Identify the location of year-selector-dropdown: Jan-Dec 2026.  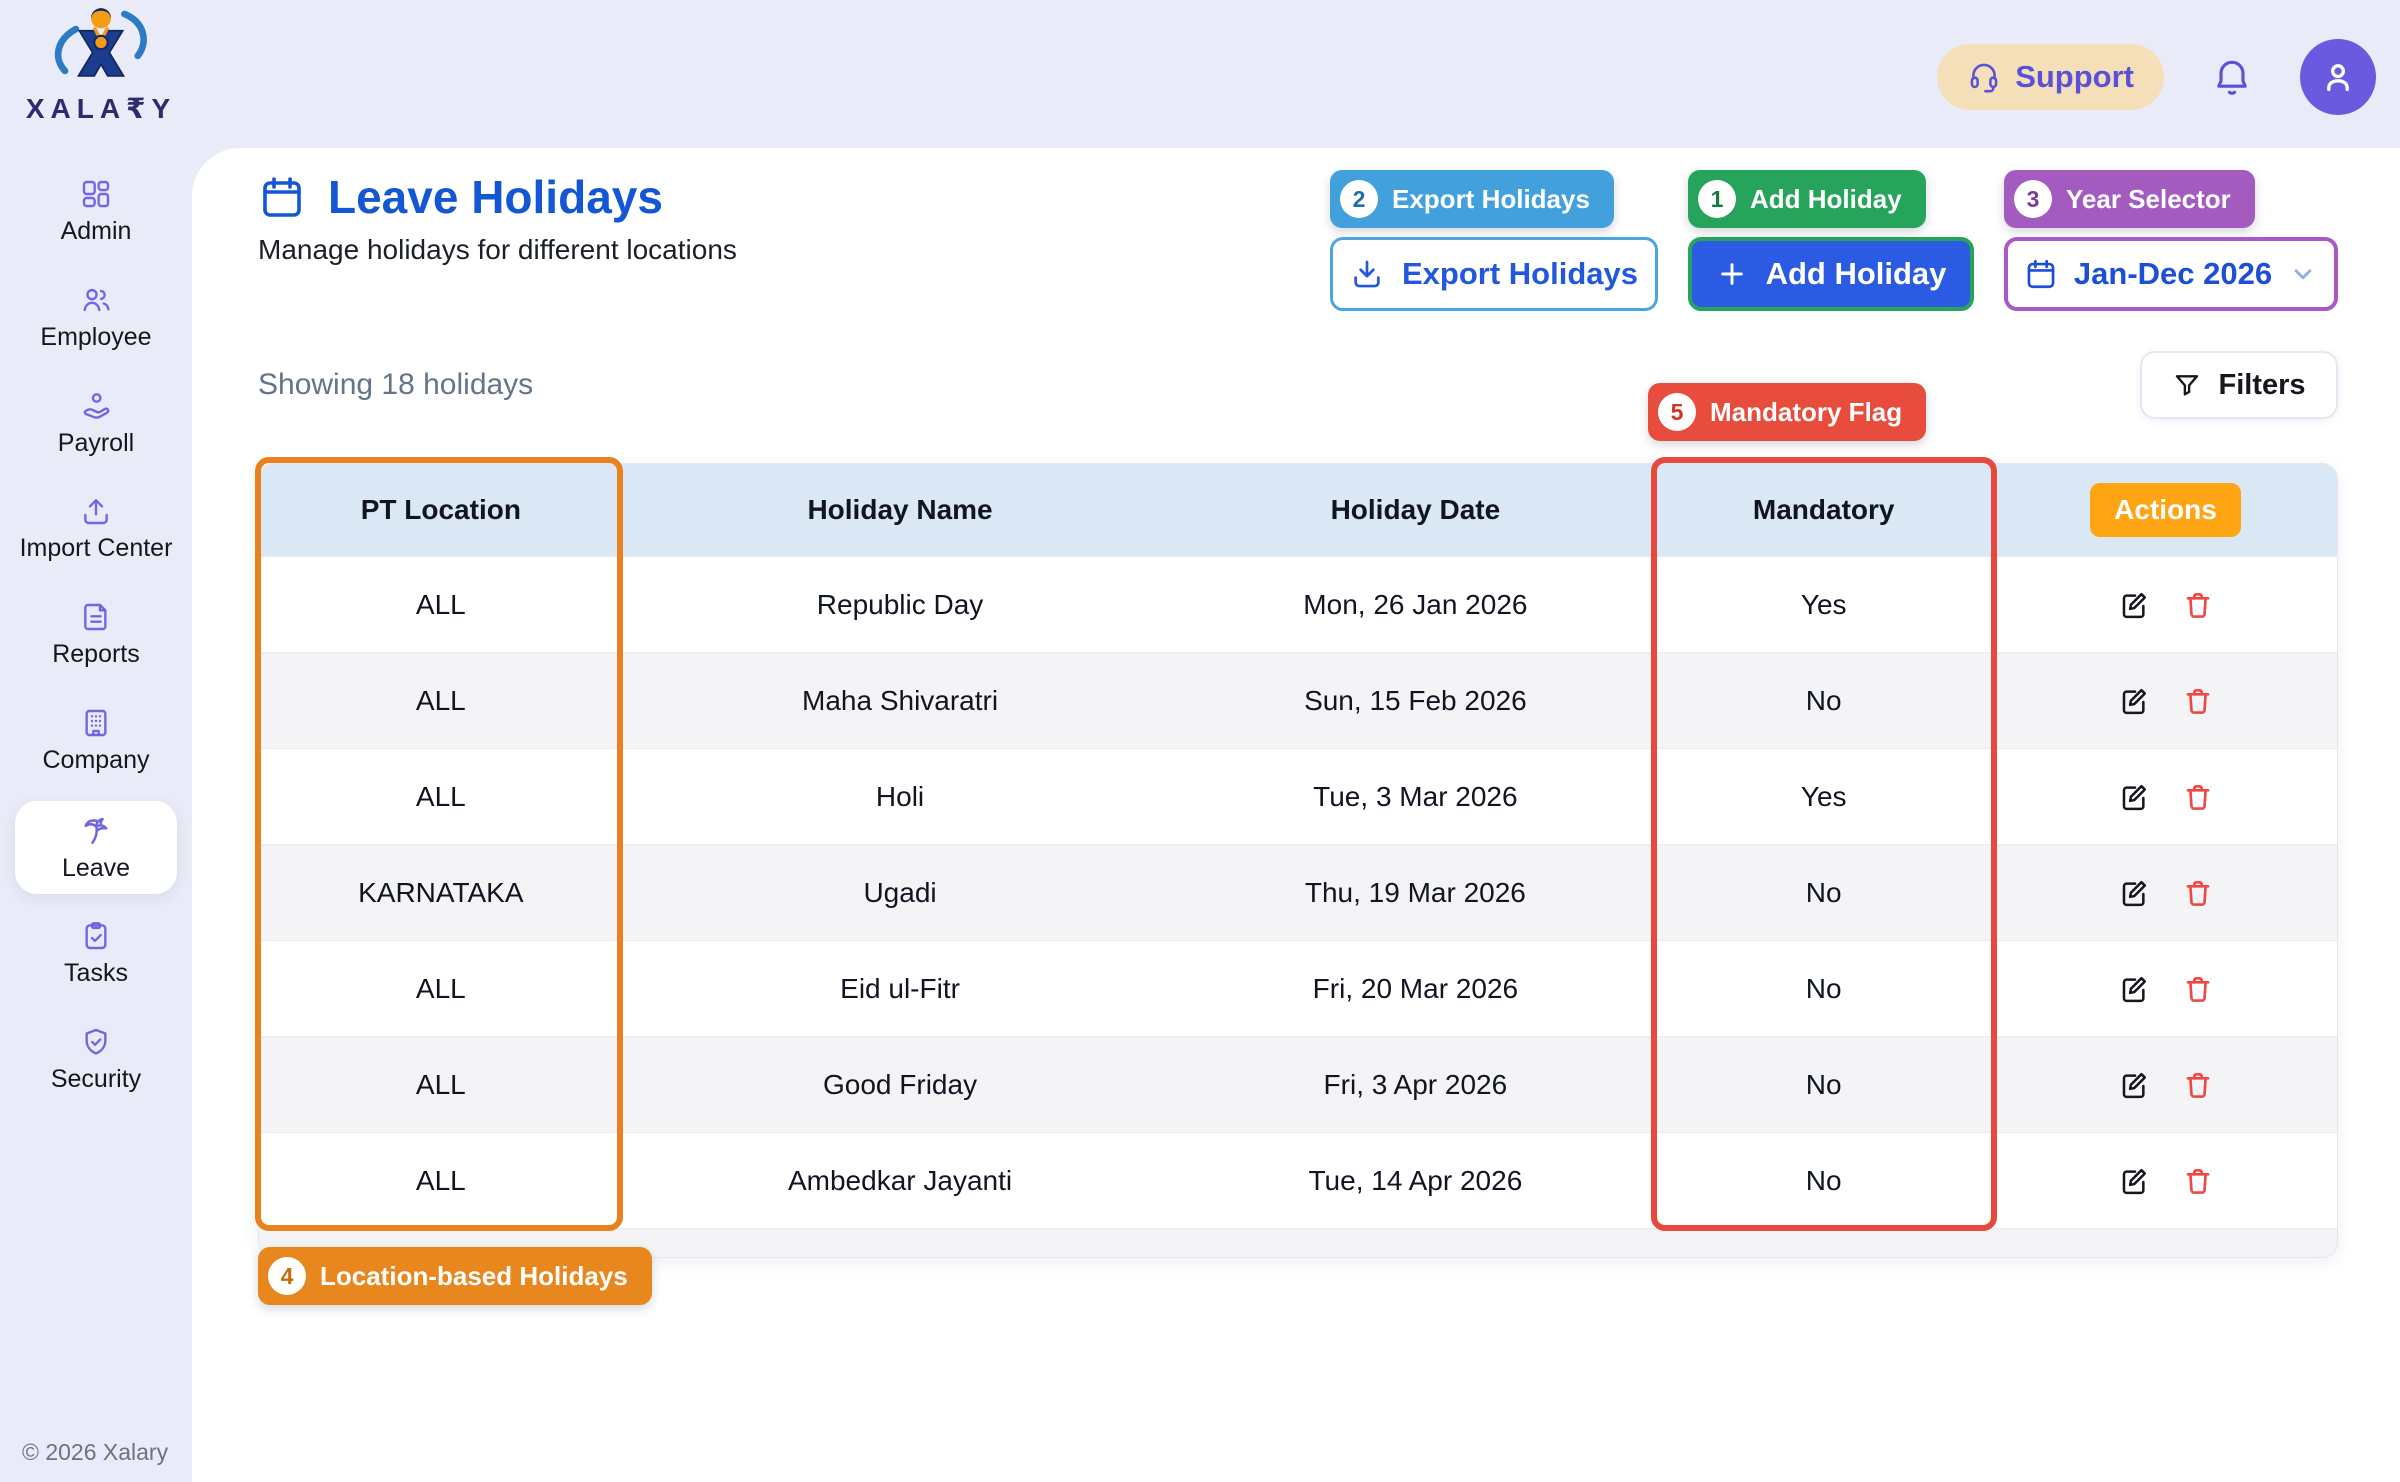
(2171, 274).